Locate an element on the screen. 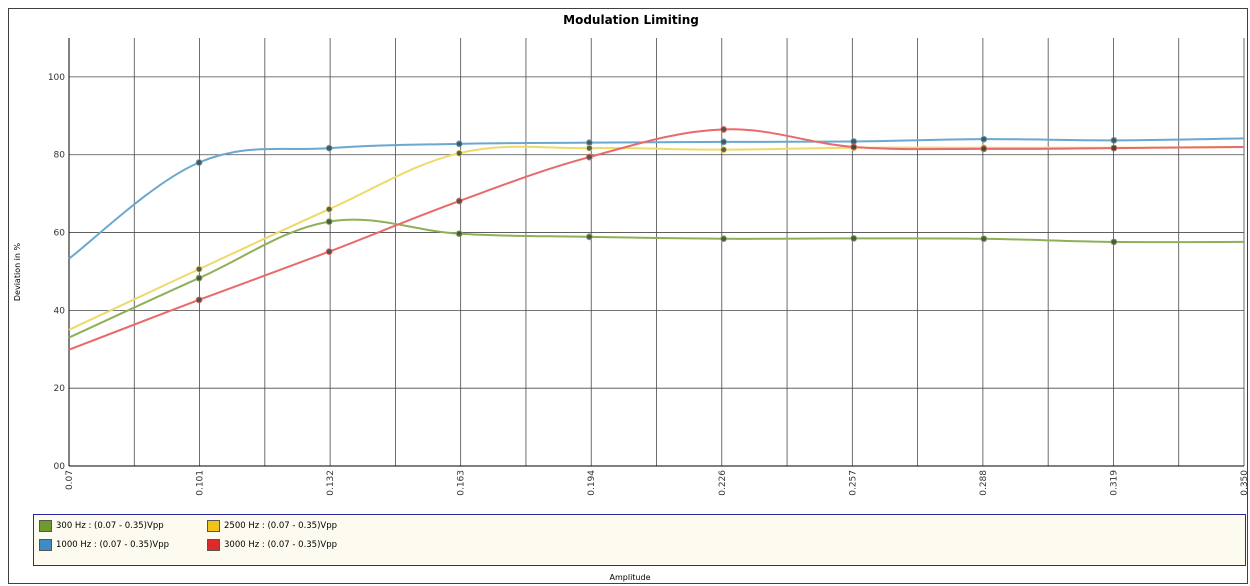  y-tick-label: 80 is located at coordinates (60, 156).